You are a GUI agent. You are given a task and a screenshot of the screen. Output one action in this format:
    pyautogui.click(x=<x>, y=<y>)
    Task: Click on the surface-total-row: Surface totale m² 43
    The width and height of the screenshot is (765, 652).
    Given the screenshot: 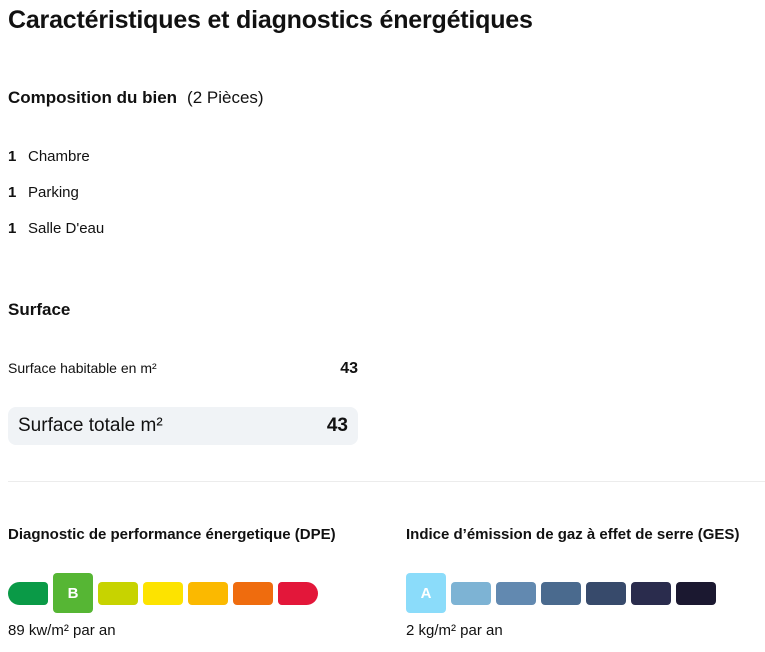 What is the action you would take?
    pyautogui.click(x=183, y=426)
    